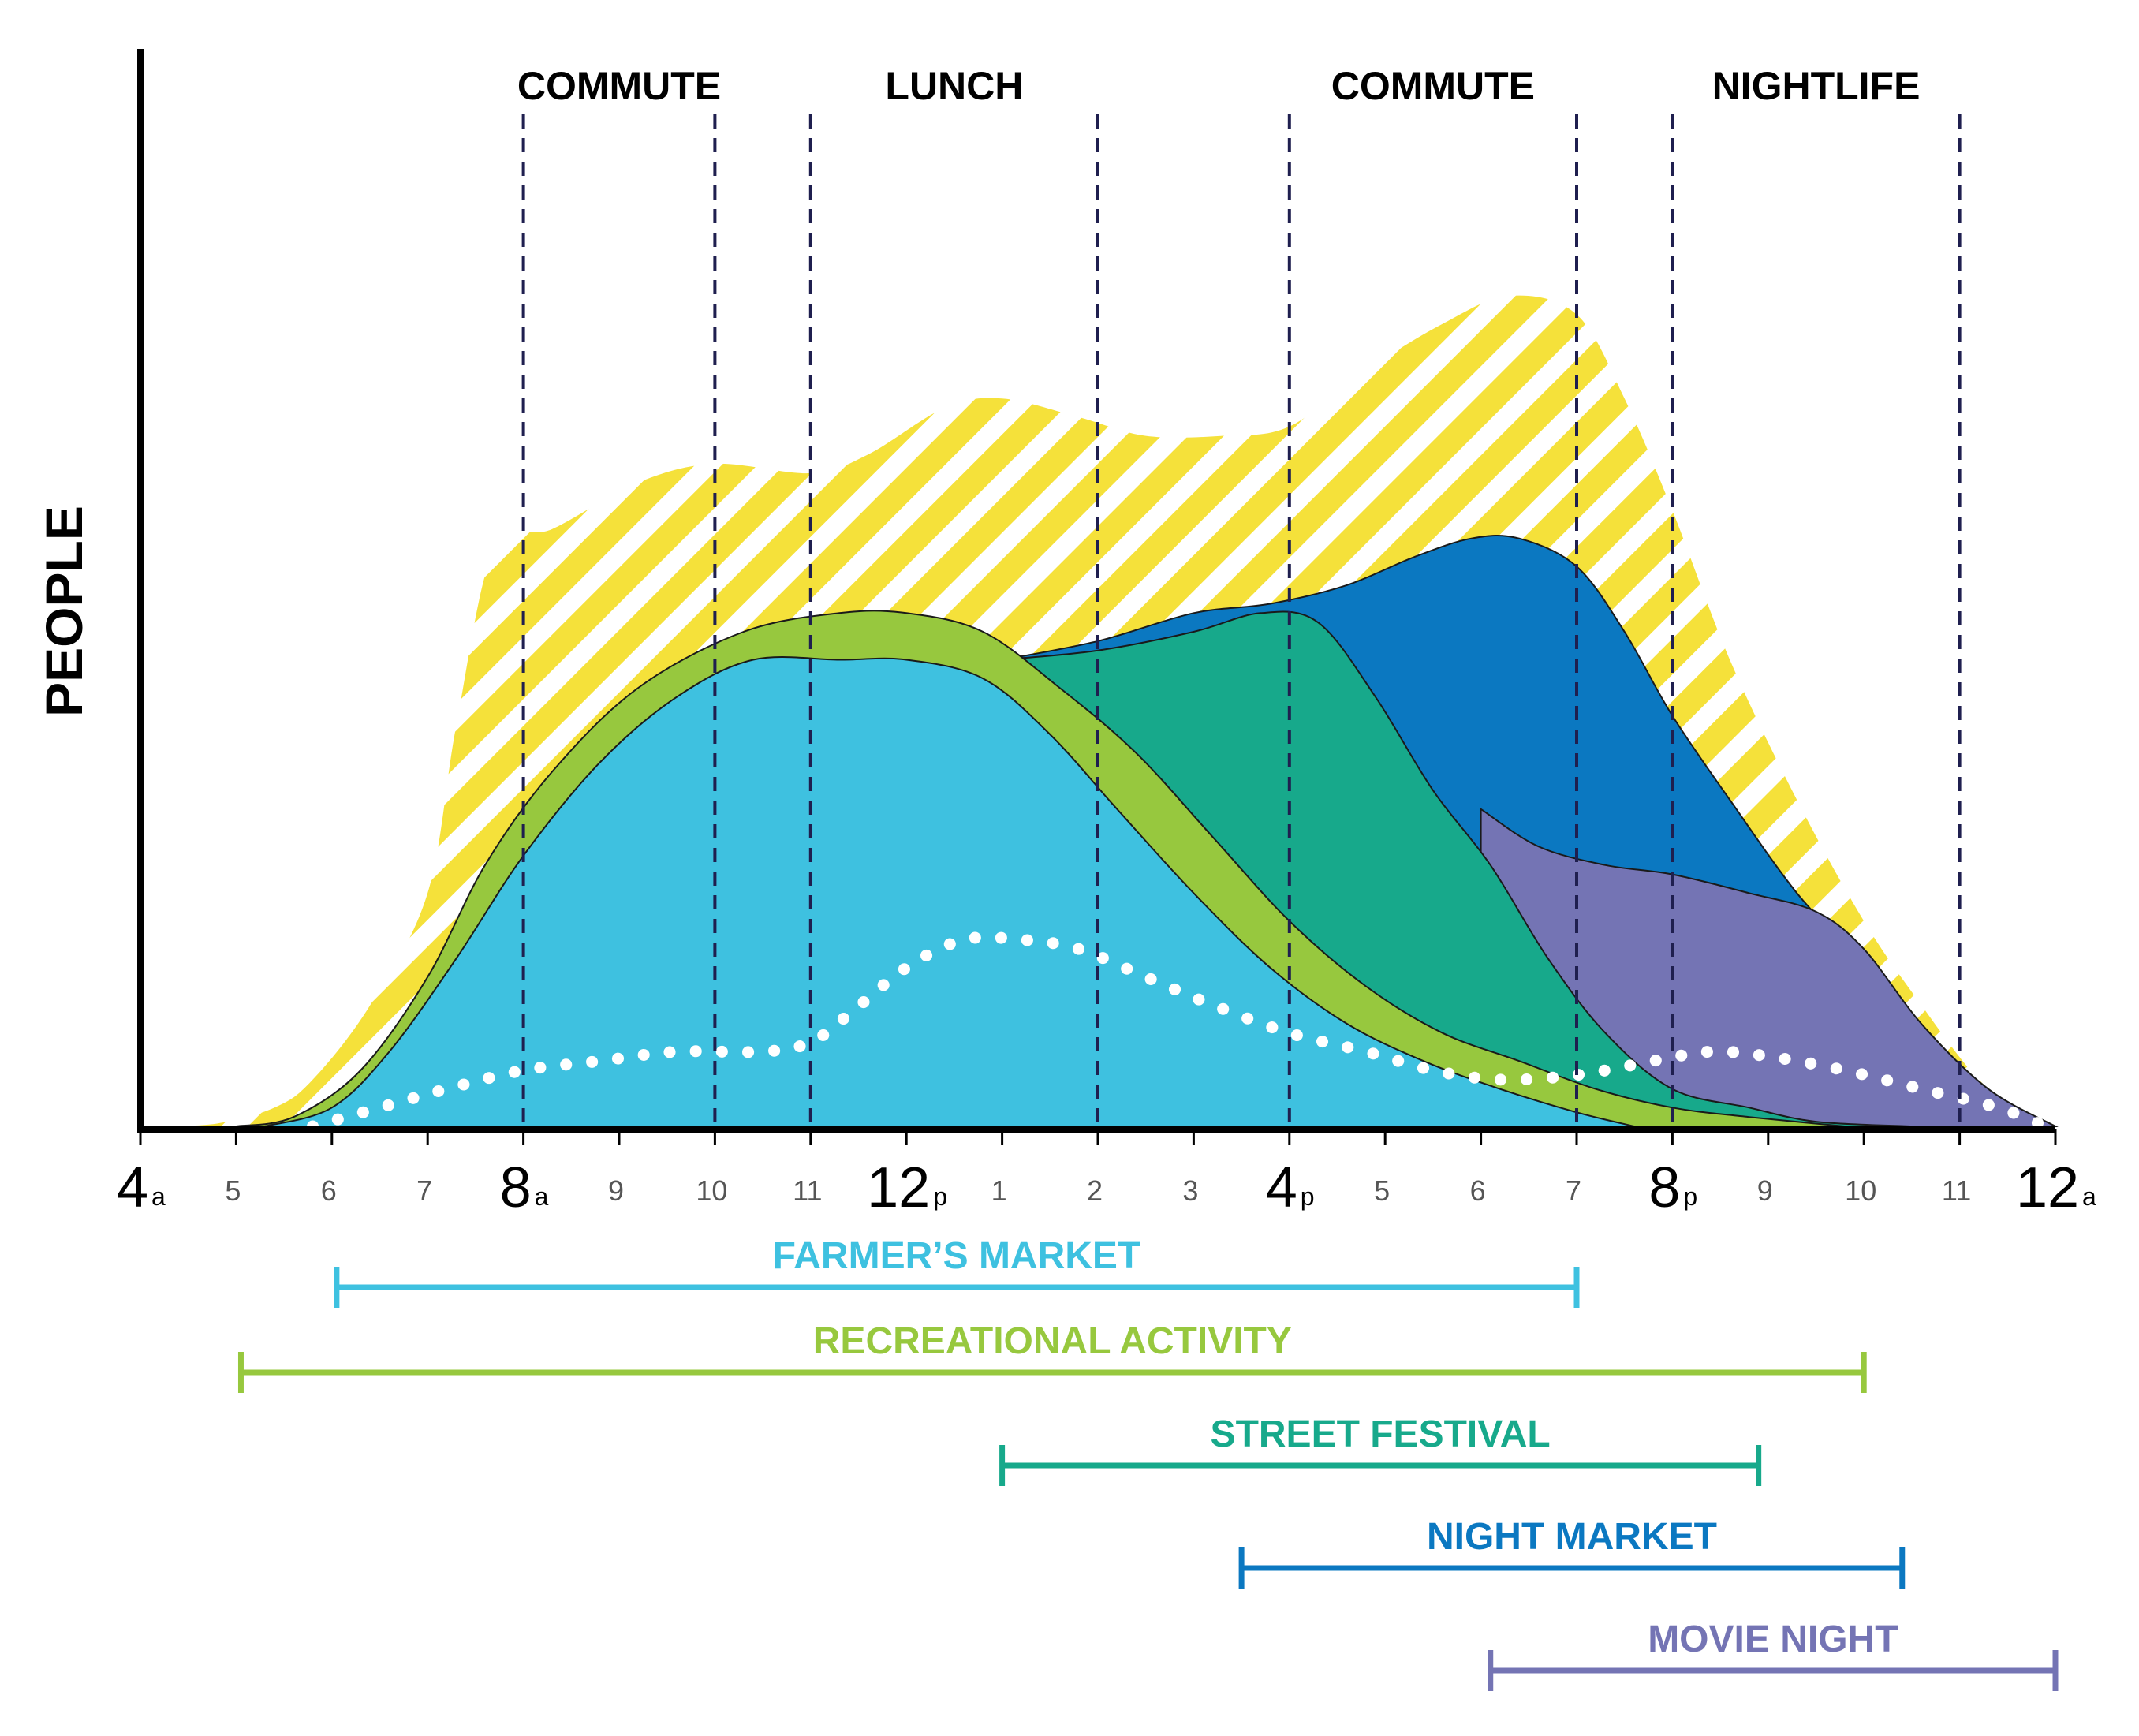 The height and width of the screenshot is (1736, 2139). Describe the element at coordinates (1095, 1190) in the screenshot. I see `x-tick-label: 2` at that location.